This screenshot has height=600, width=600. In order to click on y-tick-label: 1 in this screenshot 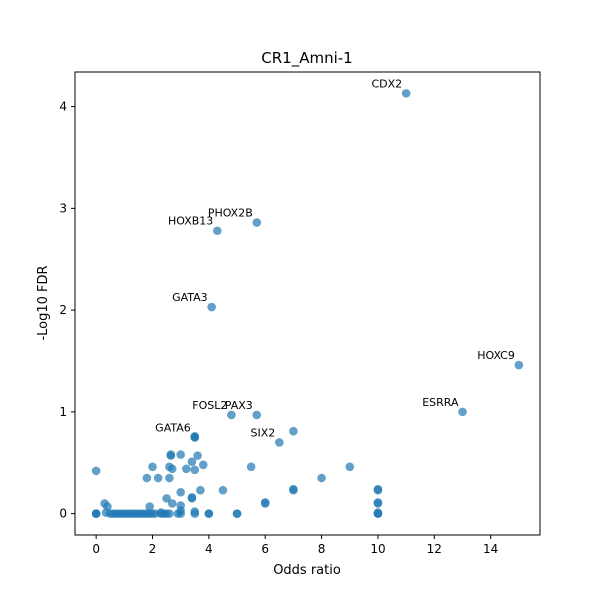, I will do `click(63, 412)`.